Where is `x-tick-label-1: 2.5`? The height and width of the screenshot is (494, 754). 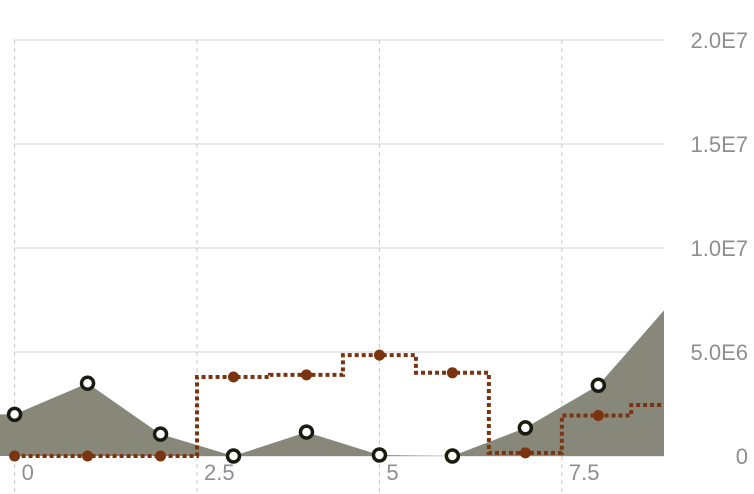 x-tick-label-1: 2.5 is located at coordinates (219, 472).